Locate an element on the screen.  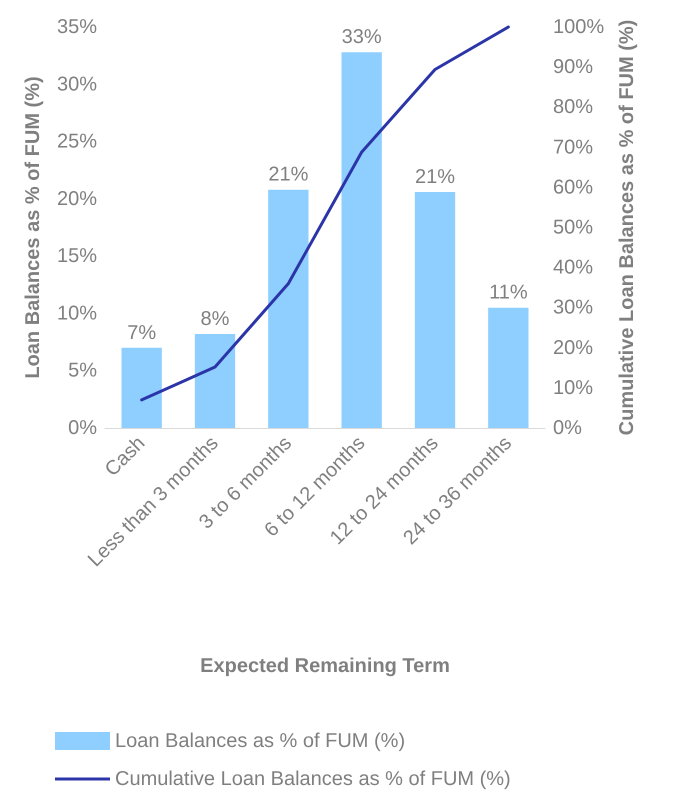
y-axis-title: Loan Balances as % of FUM (%) is located at coordinates (33, 227).